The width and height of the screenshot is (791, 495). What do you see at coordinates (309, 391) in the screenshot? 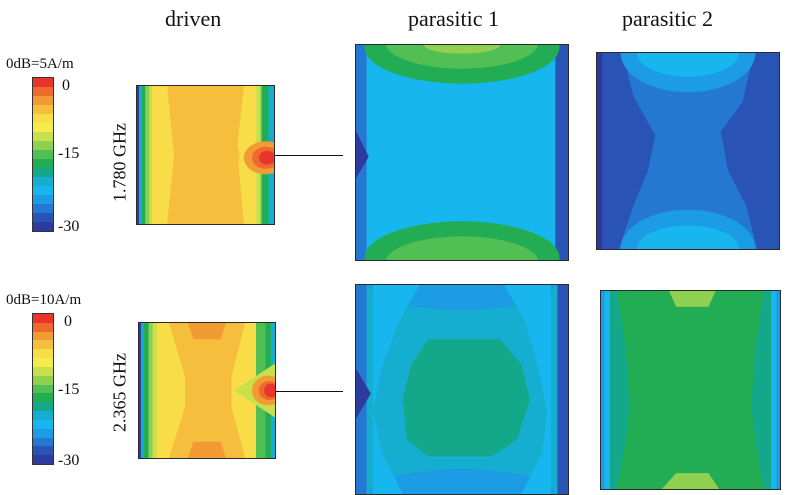
I see `feed-line-row2` at bounding box center [309, 391].